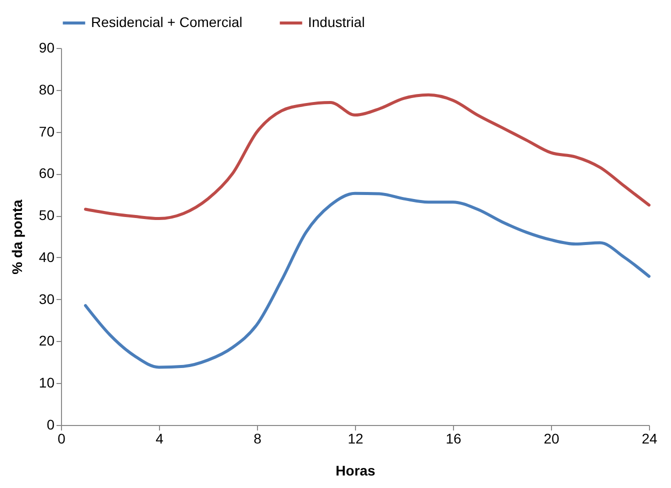  What do you see at coordinates (46, 256) in the screenshot?
I see `y-tick-label: 40` at bounding box center [46, 256].